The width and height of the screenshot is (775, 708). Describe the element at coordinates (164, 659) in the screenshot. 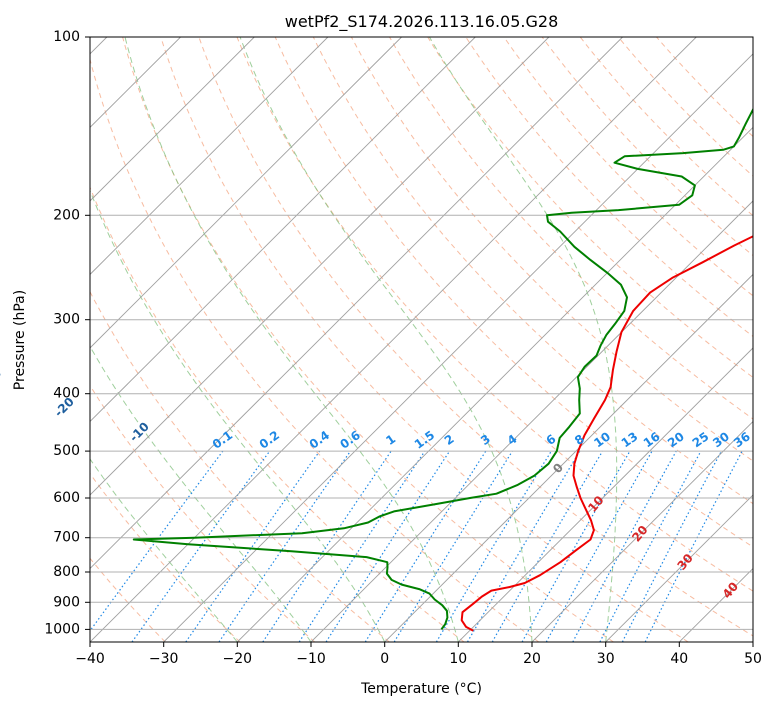

I see `x-tick-label: −30` at that location.